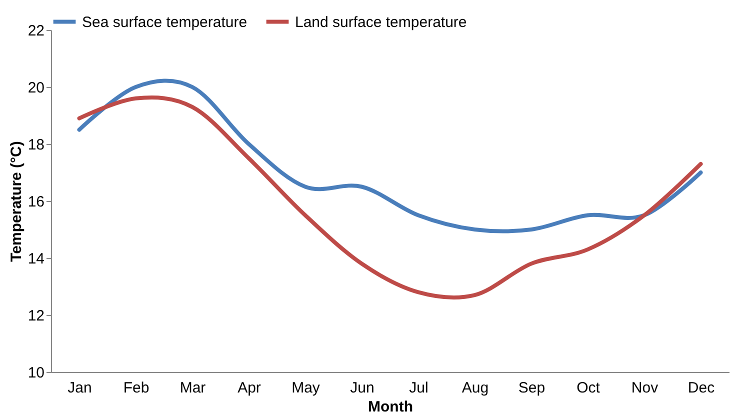 The height and width of the screenshot is (418, 741). What do you see at coordinates (390, 407) in the screenshot?
I see `x-axis-title: Month` at bounding box center [390, 407].